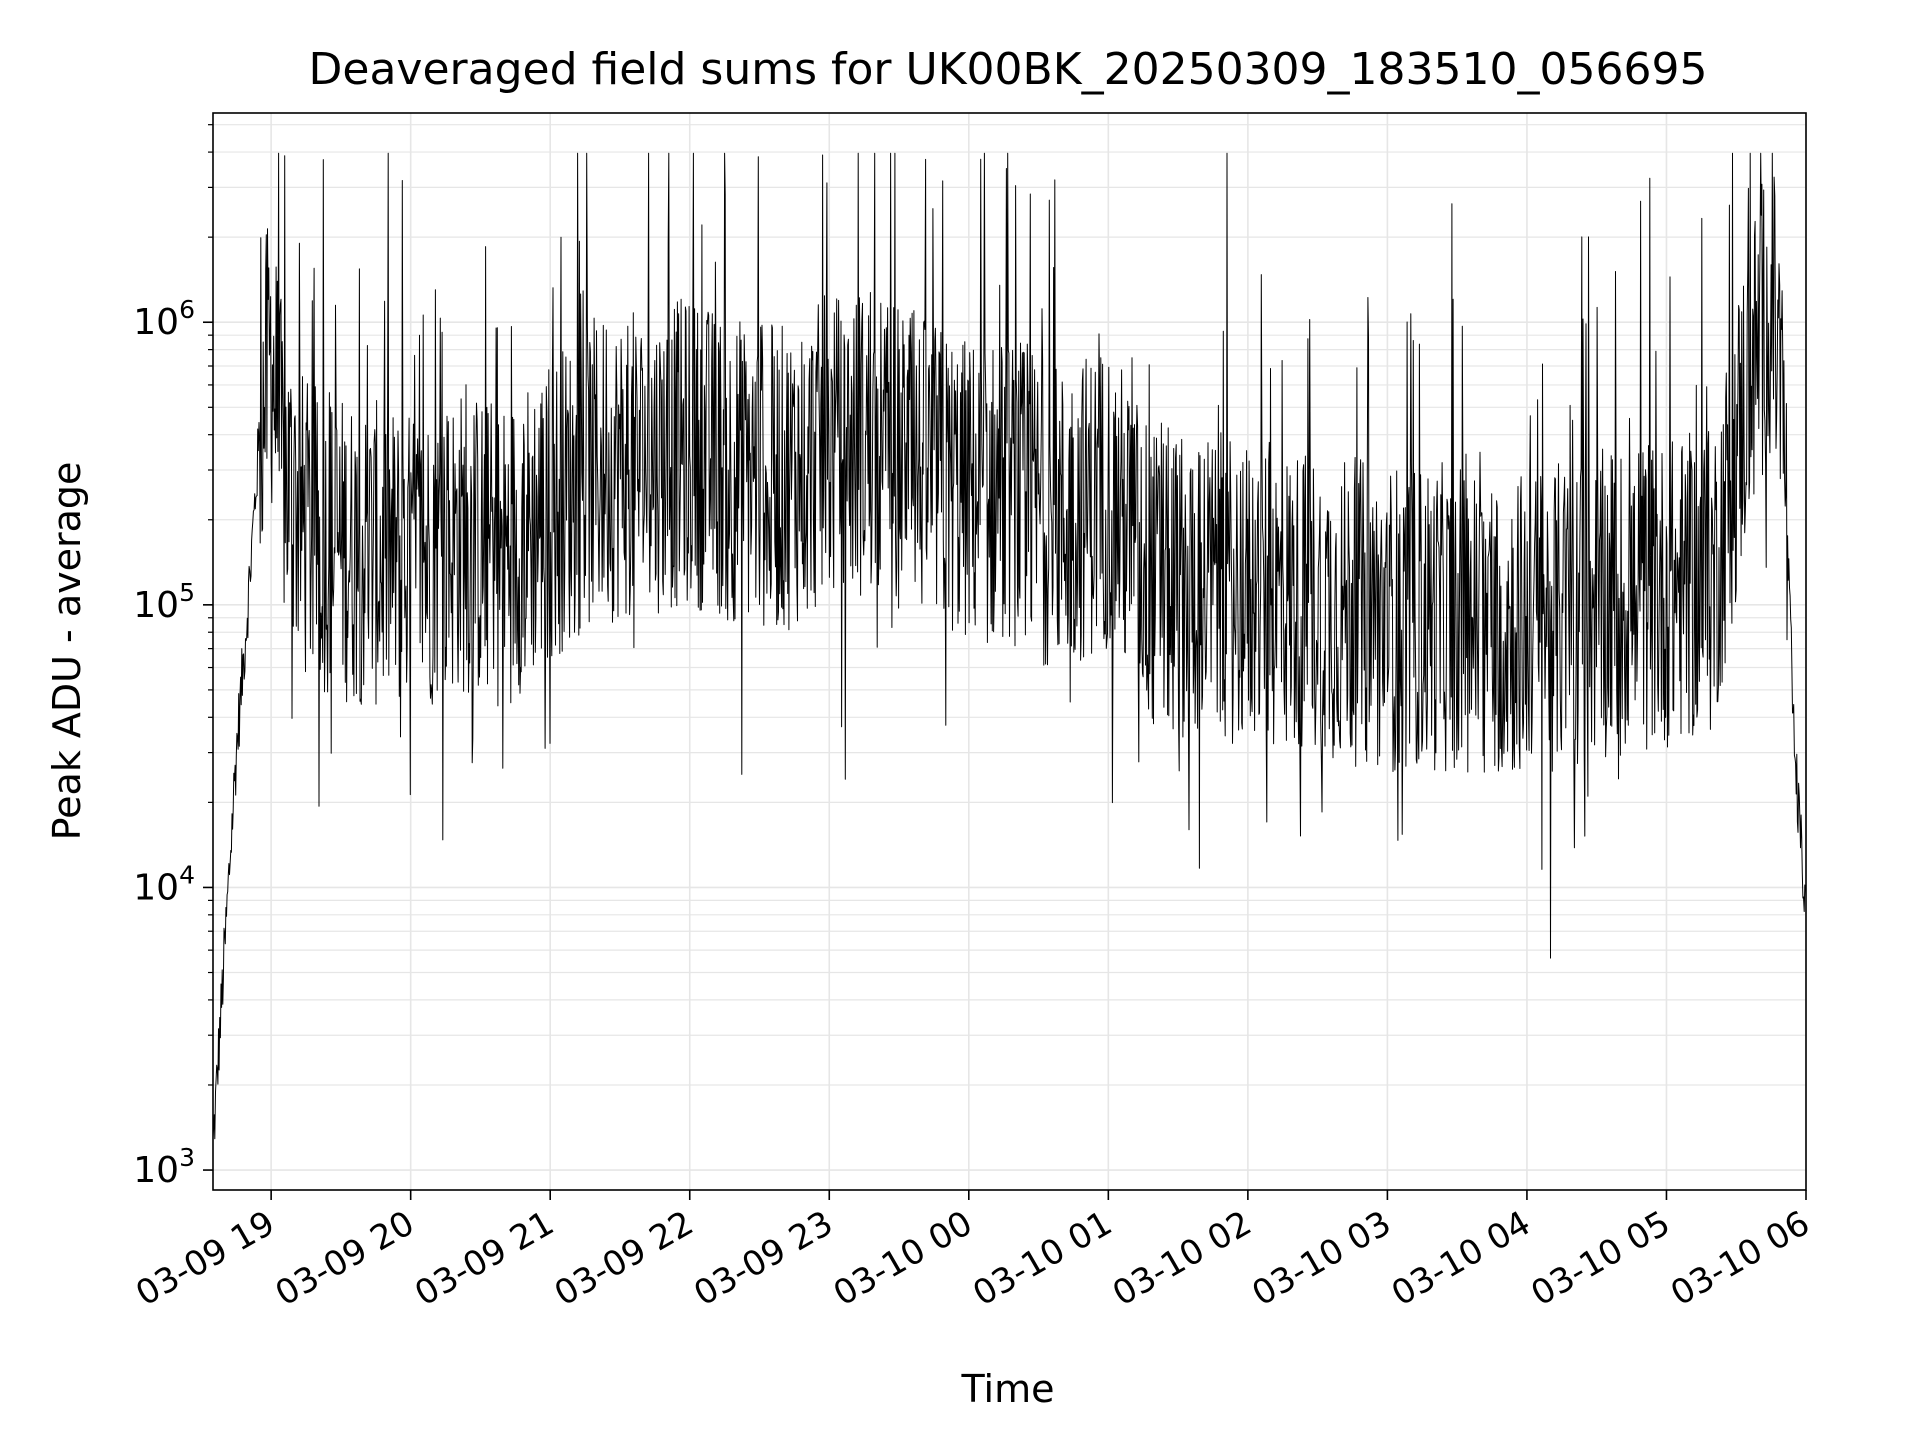  Describe the element at coordinates (624, 1258) in the screenshot. I see `x-tick-label: 03-09 22` at that location.